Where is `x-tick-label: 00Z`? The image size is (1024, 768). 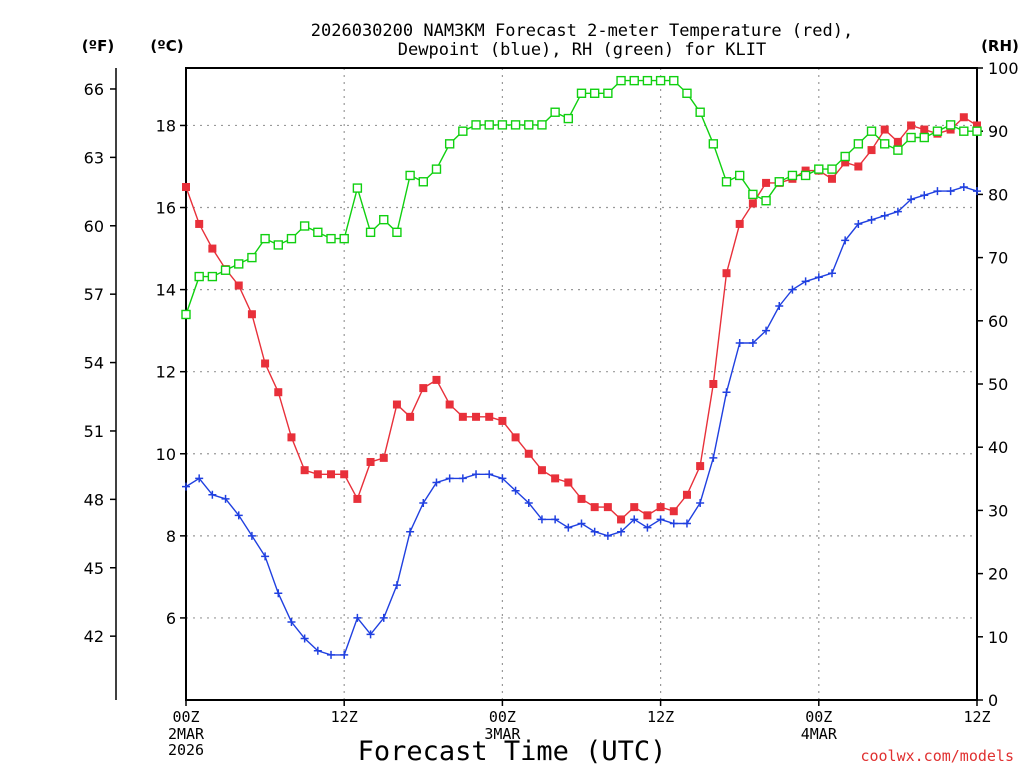
x-tick-label: 00Z is located at coordinates (502, 717).